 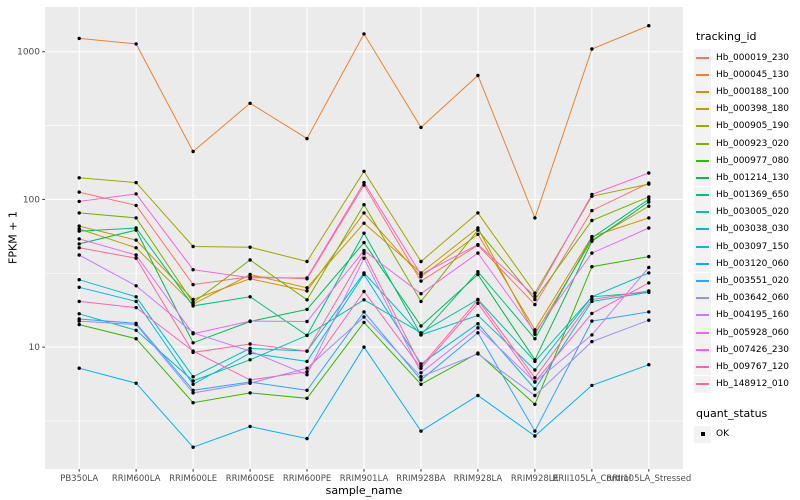 I want to click on legend-item-Hb_007426_230: Hb_007426_230, so click(x=747, y=350).